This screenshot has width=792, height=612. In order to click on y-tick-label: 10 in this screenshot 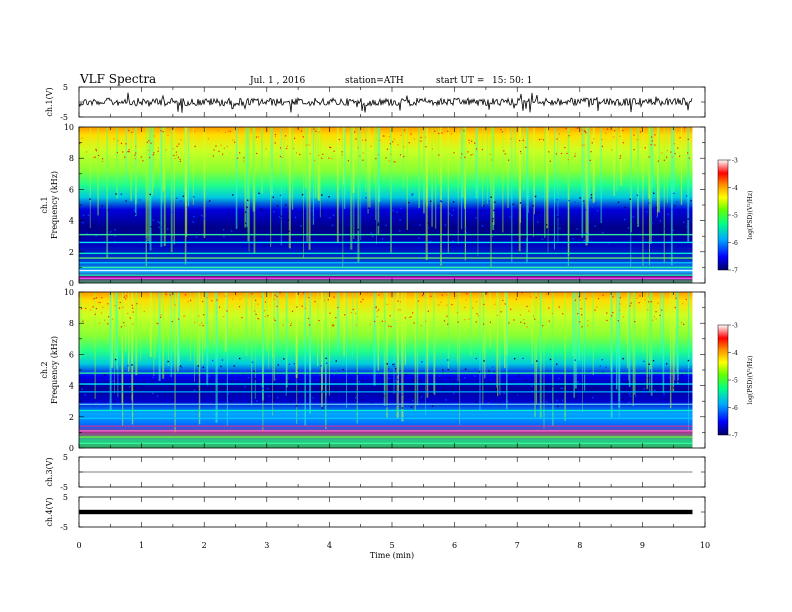, I will do `click(69, 127)`.